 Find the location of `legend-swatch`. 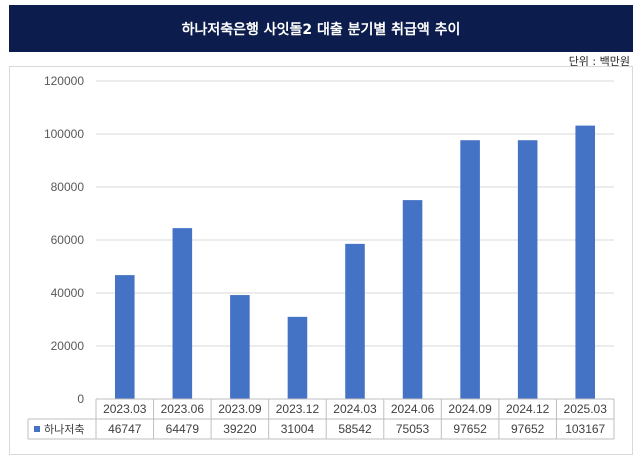

legend-swatch is located at coordinates (37, 429).